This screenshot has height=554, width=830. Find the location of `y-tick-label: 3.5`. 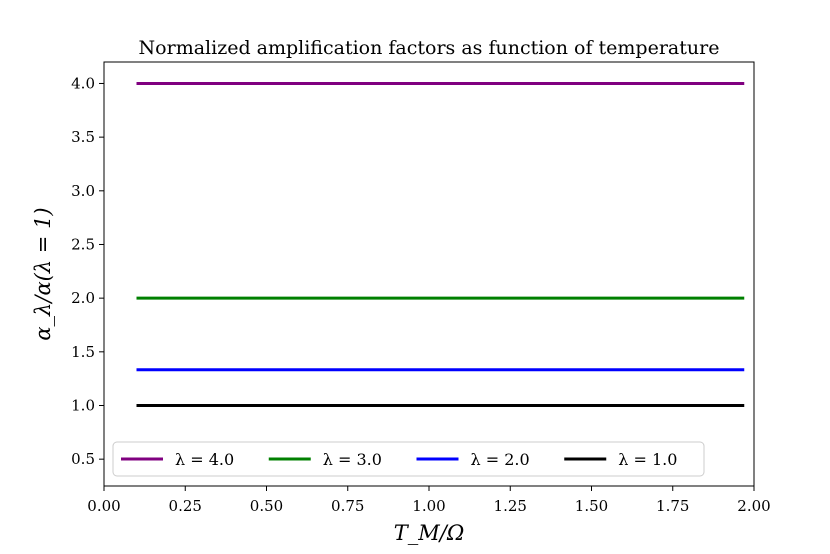

y-tick-label: 3.5 is located at coordinates (83, 137).